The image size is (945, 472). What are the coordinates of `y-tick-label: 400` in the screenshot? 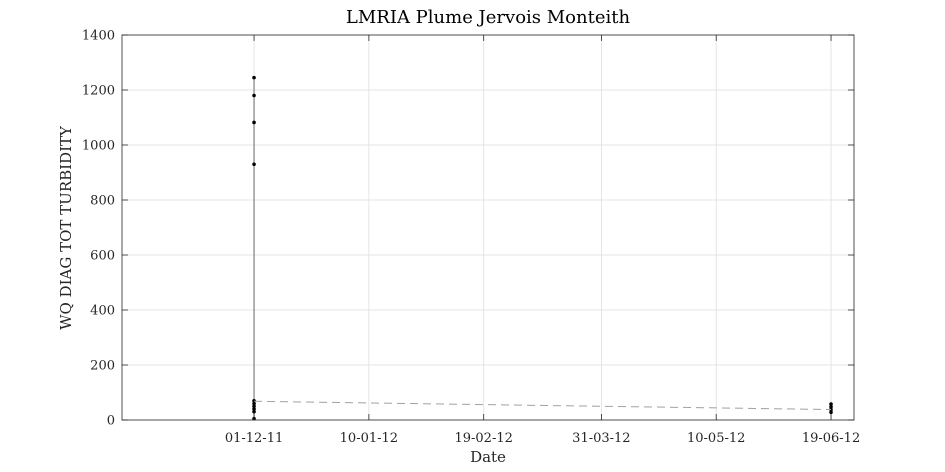 It's located at (102, 311).